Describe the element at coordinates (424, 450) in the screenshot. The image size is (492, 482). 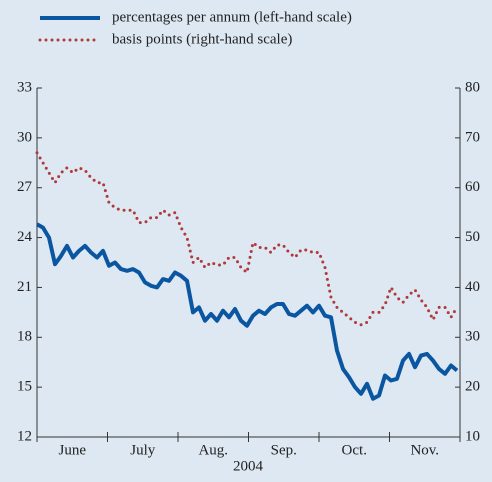
I see `x-tick-label: Nov.` at that location.